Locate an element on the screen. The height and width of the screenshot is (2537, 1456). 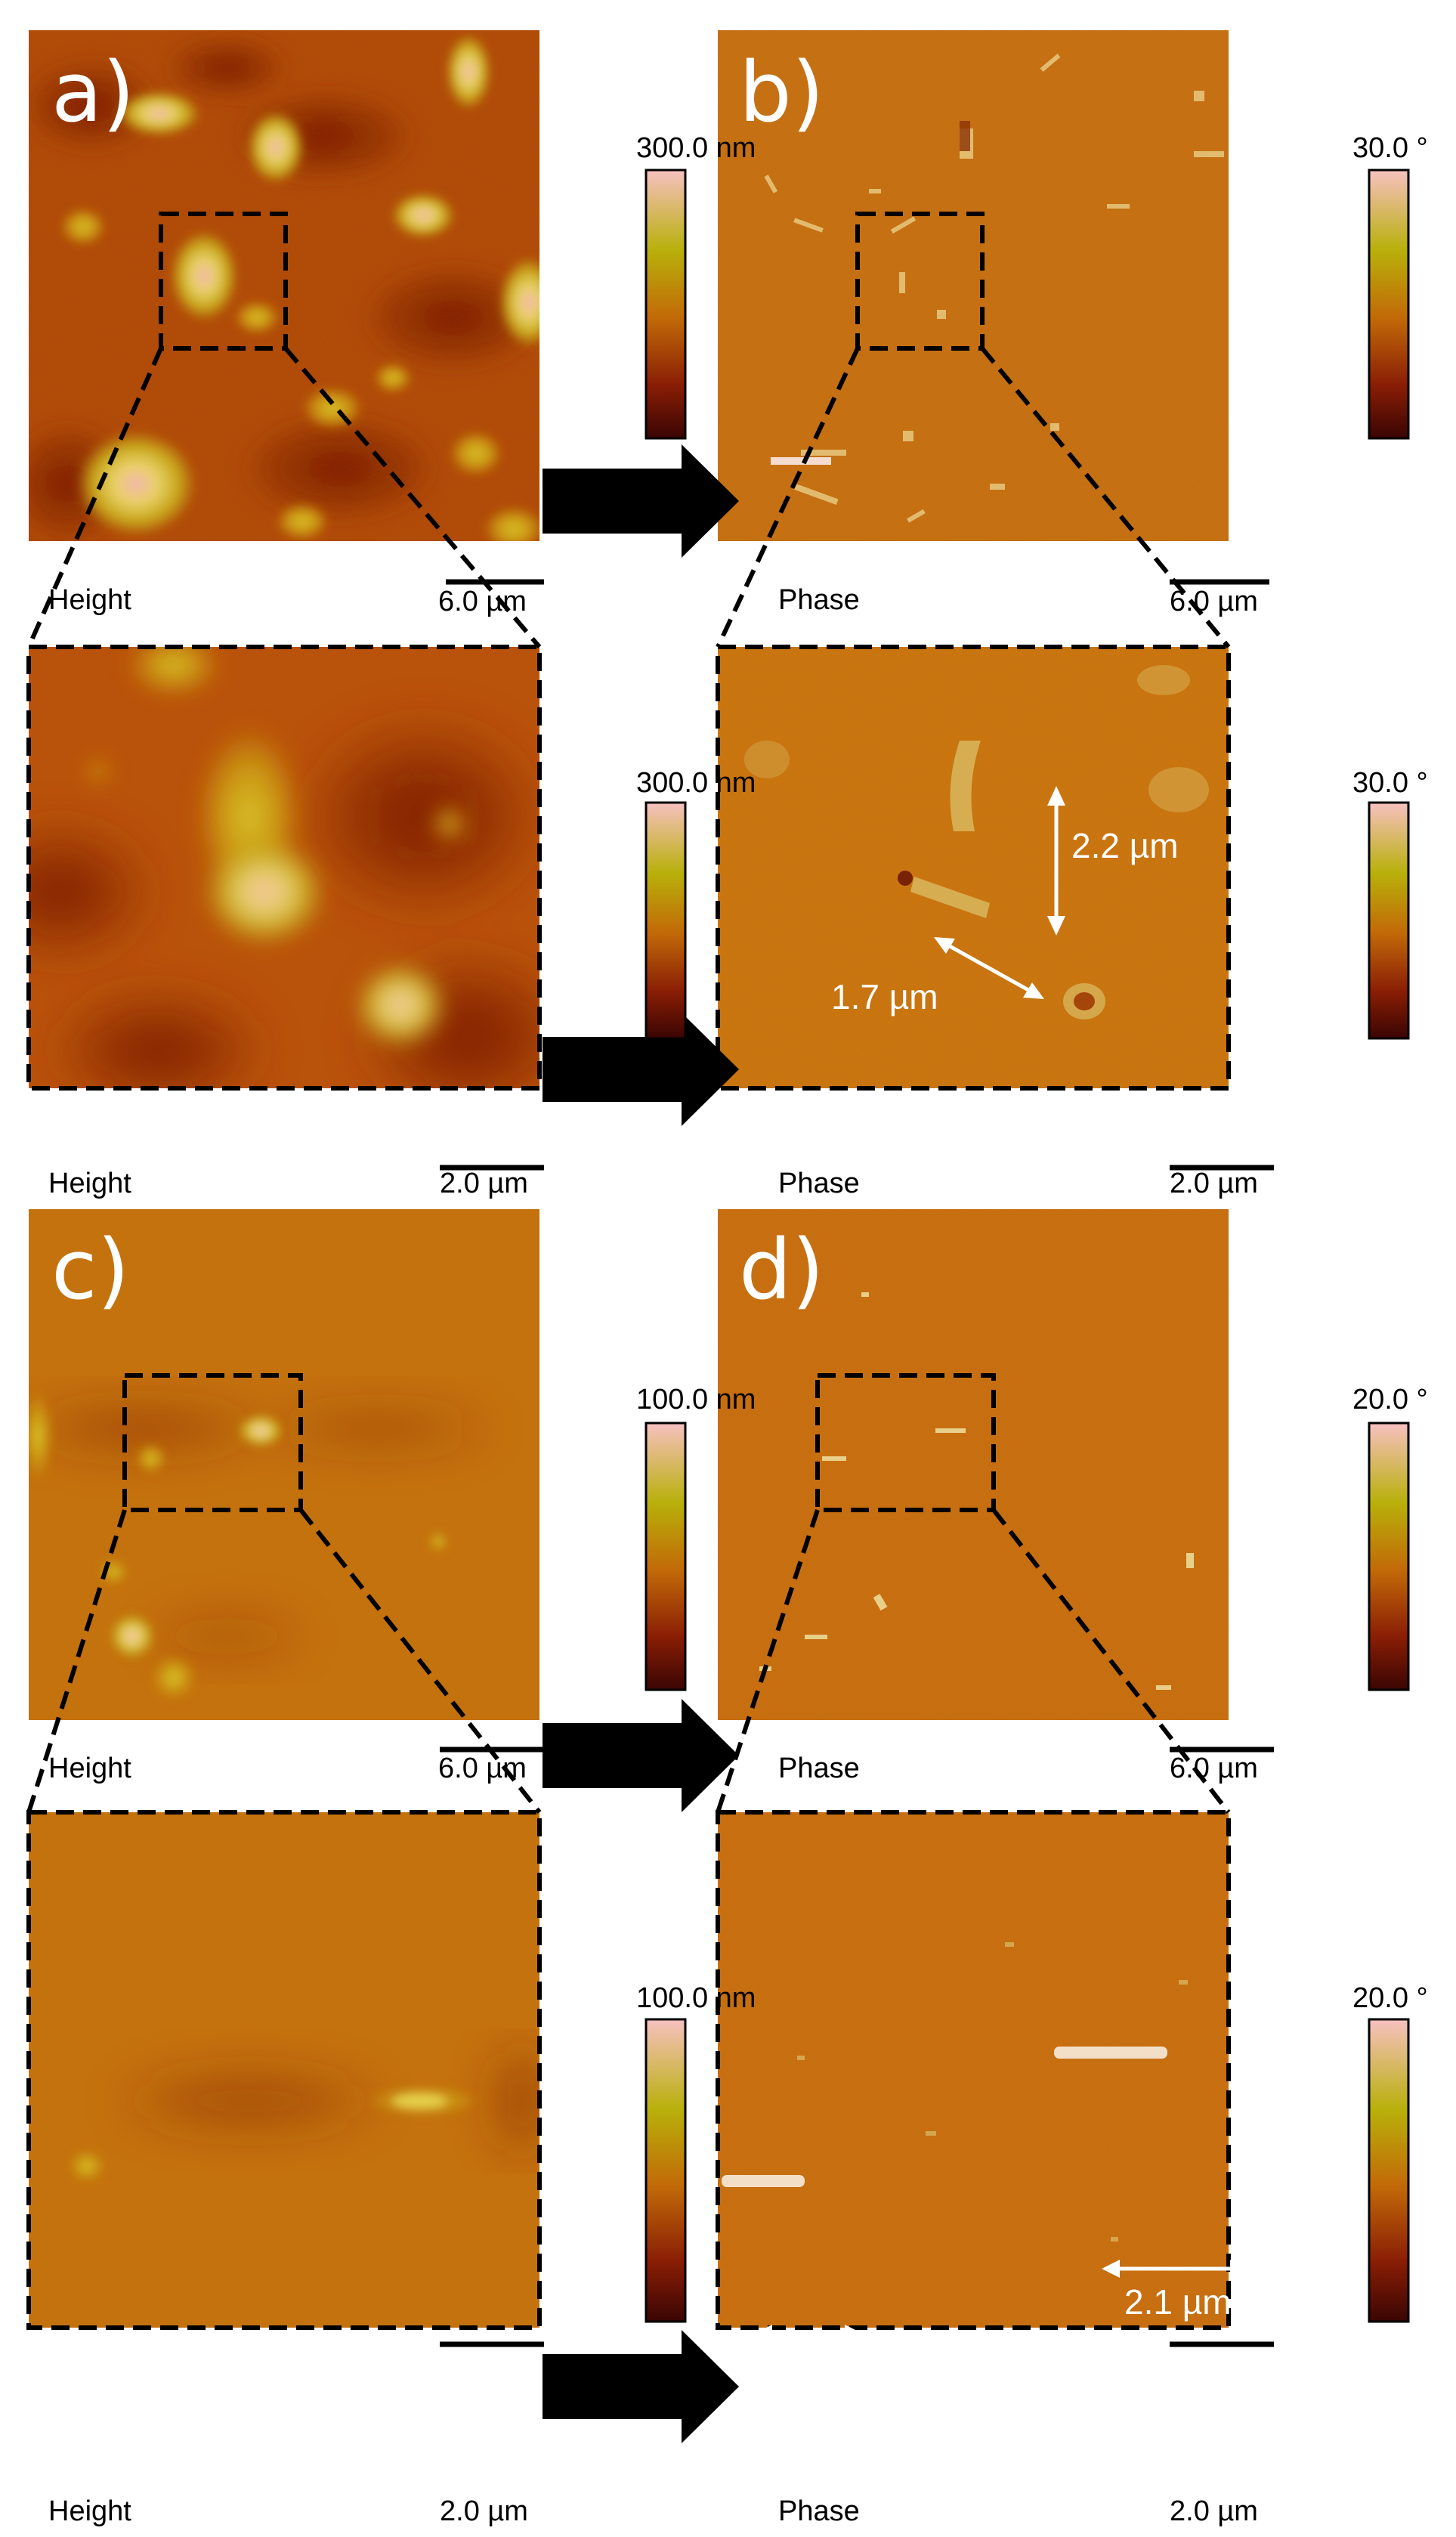
panel-d-phase-overview is located at coordinates (973, 1464).